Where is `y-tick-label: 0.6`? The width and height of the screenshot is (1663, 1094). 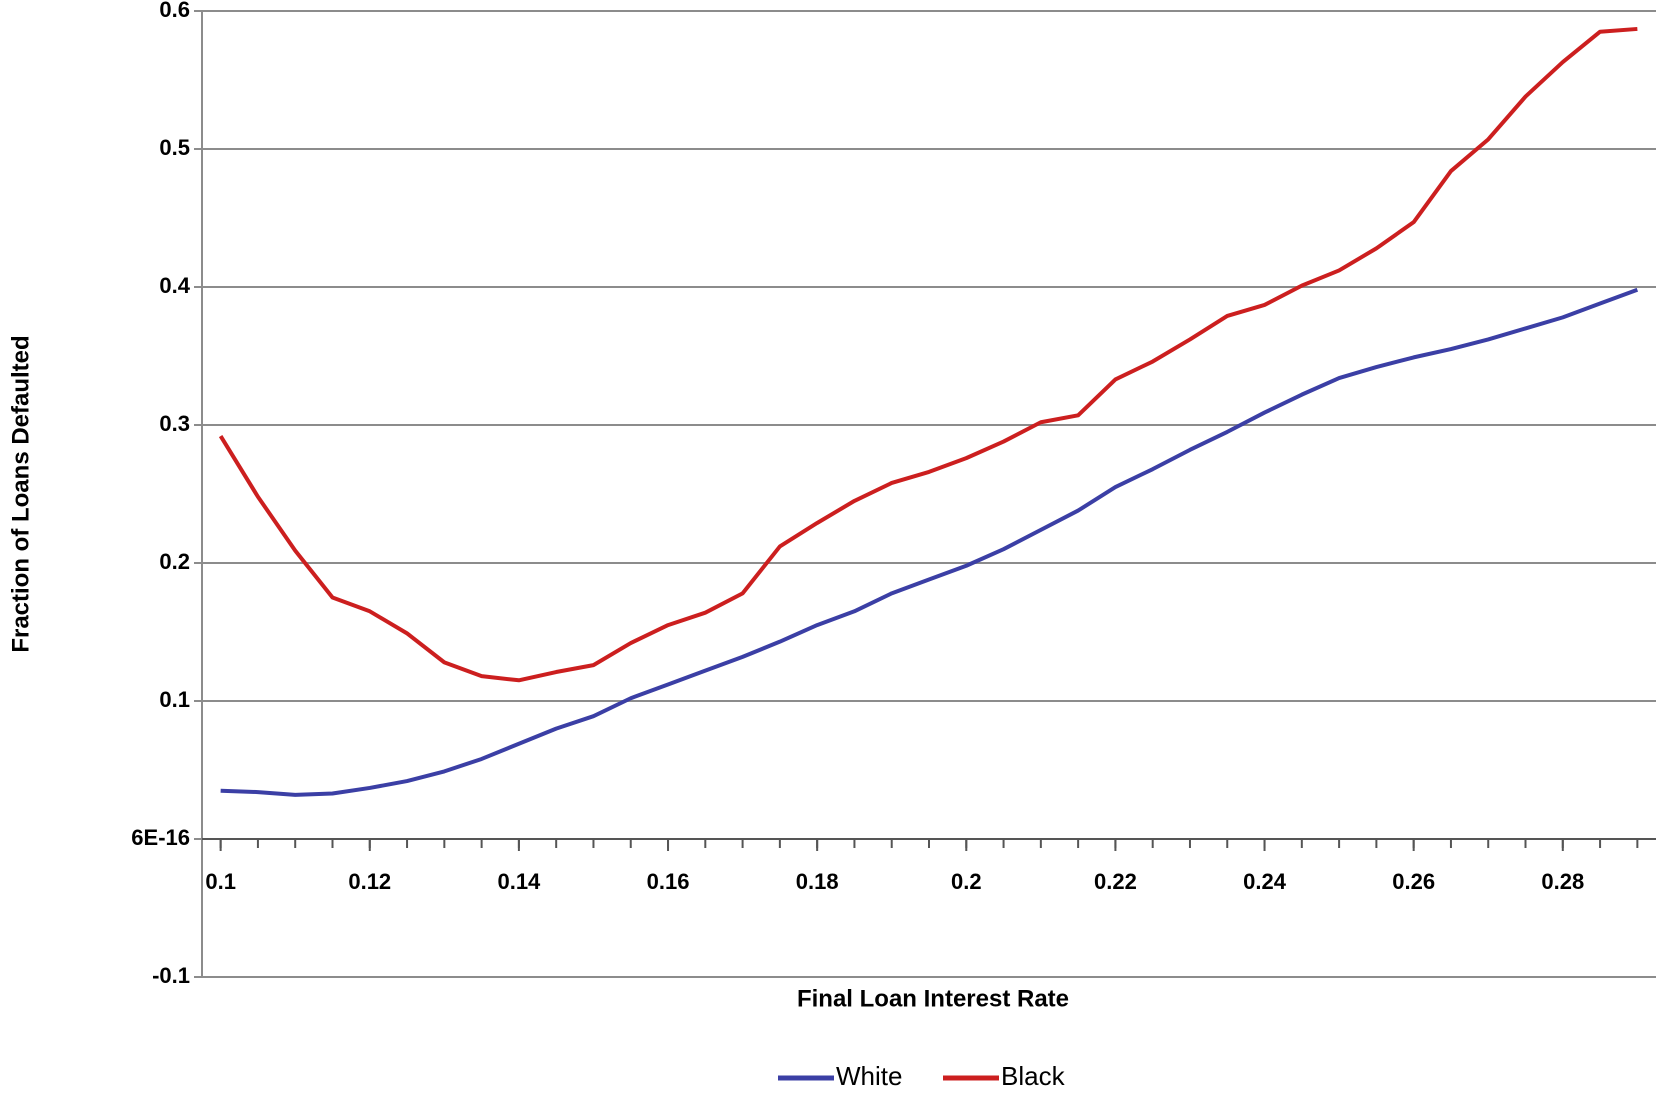
y-tick-label: 0.6 is located at coordinates (174, 11).